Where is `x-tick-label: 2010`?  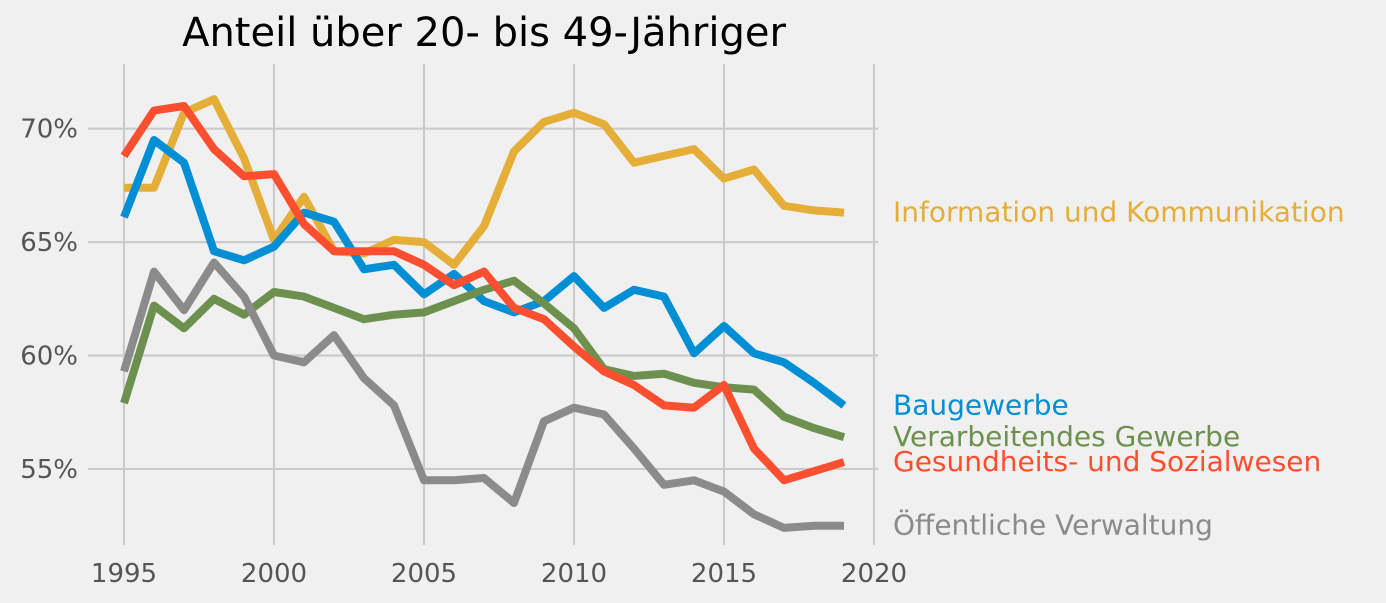
x-tick-label: 2010 is located at coordinates (574, 574).